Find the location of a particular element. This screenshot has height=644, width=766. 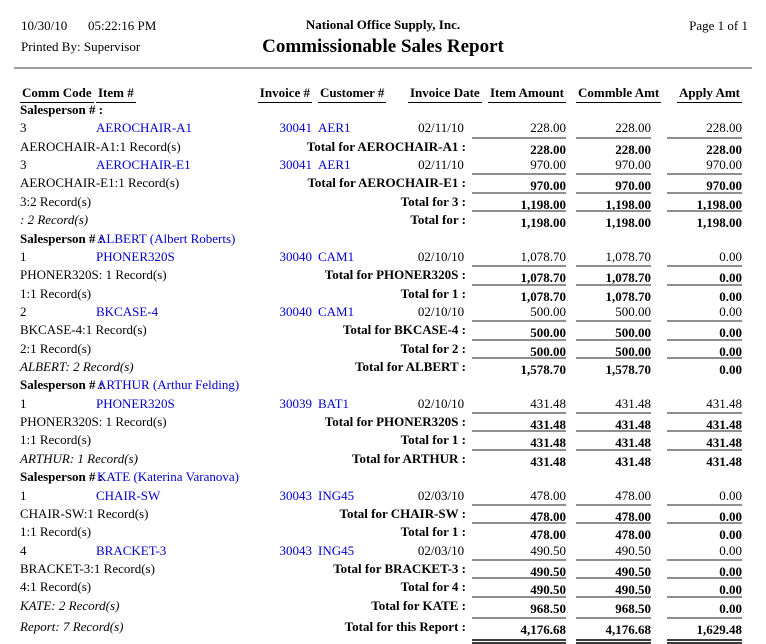

total-label: Total for PHONER320S : is located at coordinates (395, 275).